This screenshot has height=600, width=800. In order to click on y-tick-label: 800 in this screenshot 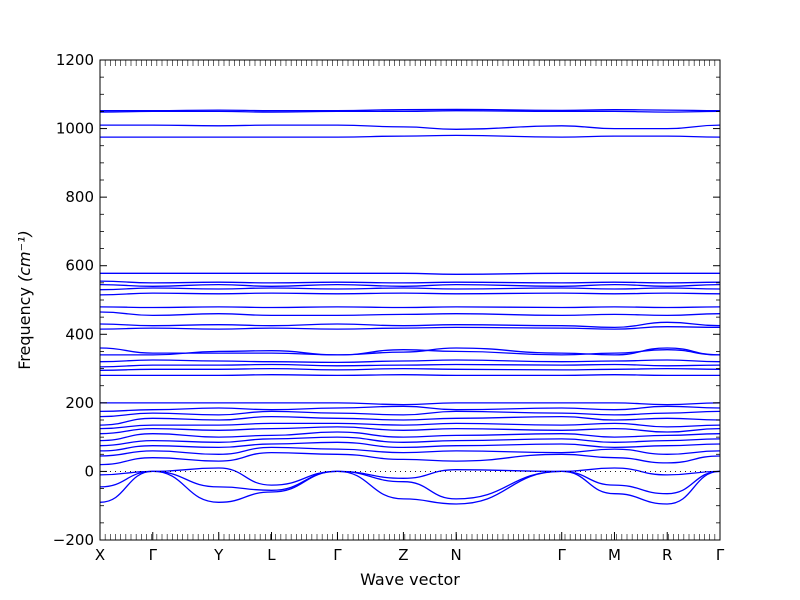, I will do `click(79, 197)`.